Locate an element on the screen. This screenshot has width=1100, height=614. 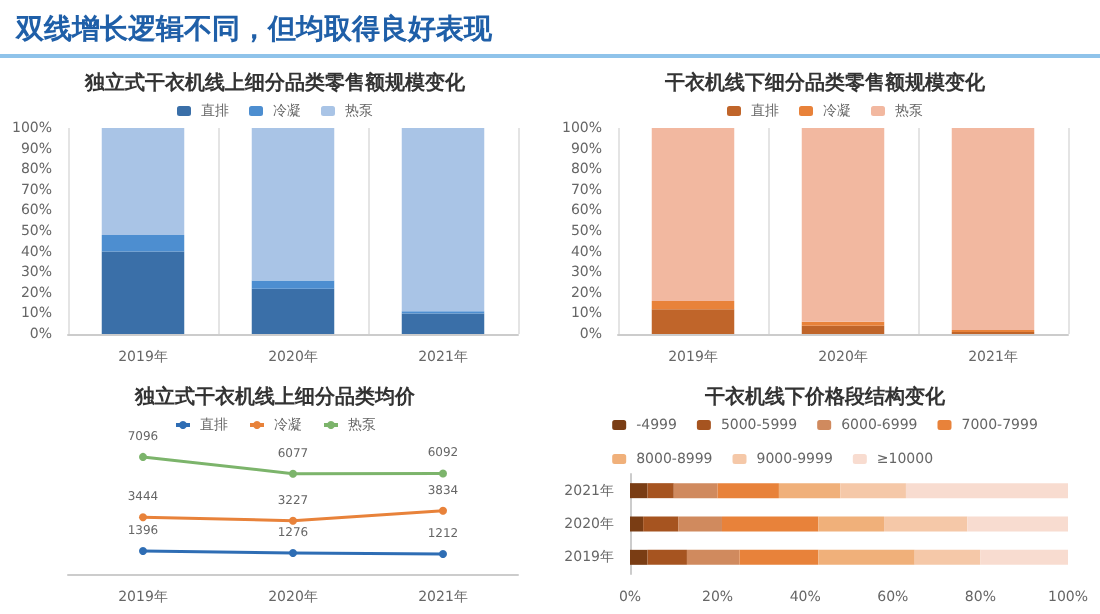
chart-title: 干衣机线下细分品类零售额规模变化 is located at coordinates (825, 83).